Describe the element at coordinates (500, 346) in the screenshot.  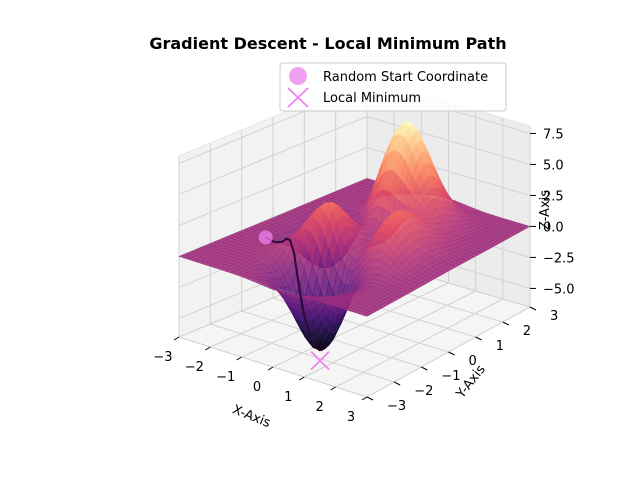
I see `y-tick-label: 1` at that location.